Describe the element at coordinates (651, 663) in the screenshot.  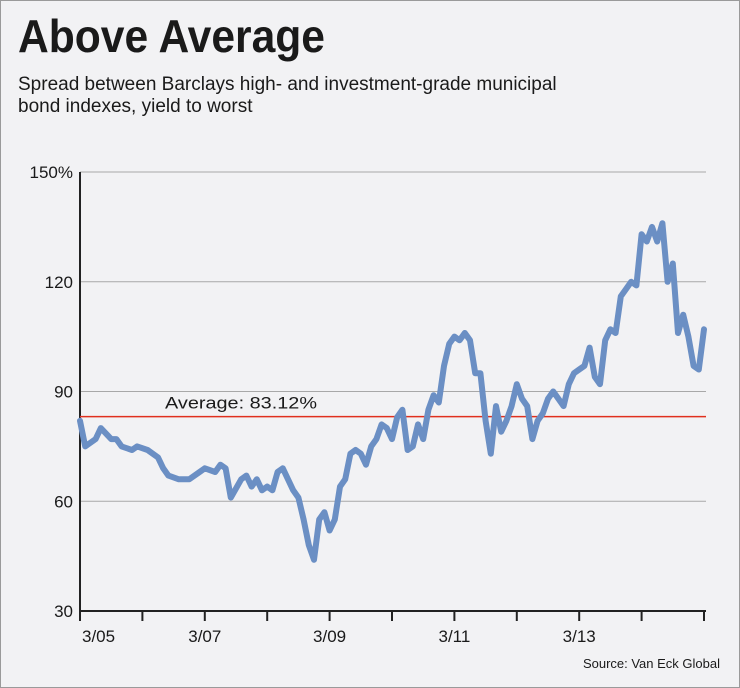
I see `source: Source: Van Eck Global` at that location.